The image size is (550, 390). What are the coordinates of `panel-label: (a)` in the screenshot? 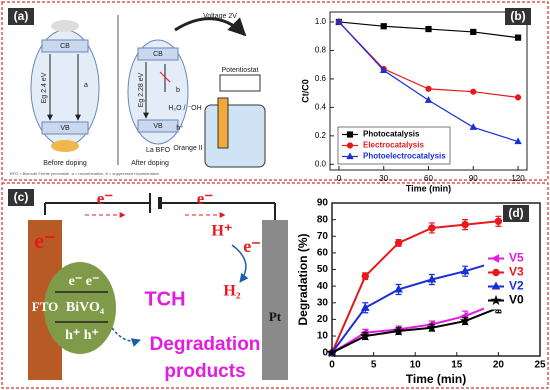 It's located at (21, 16).